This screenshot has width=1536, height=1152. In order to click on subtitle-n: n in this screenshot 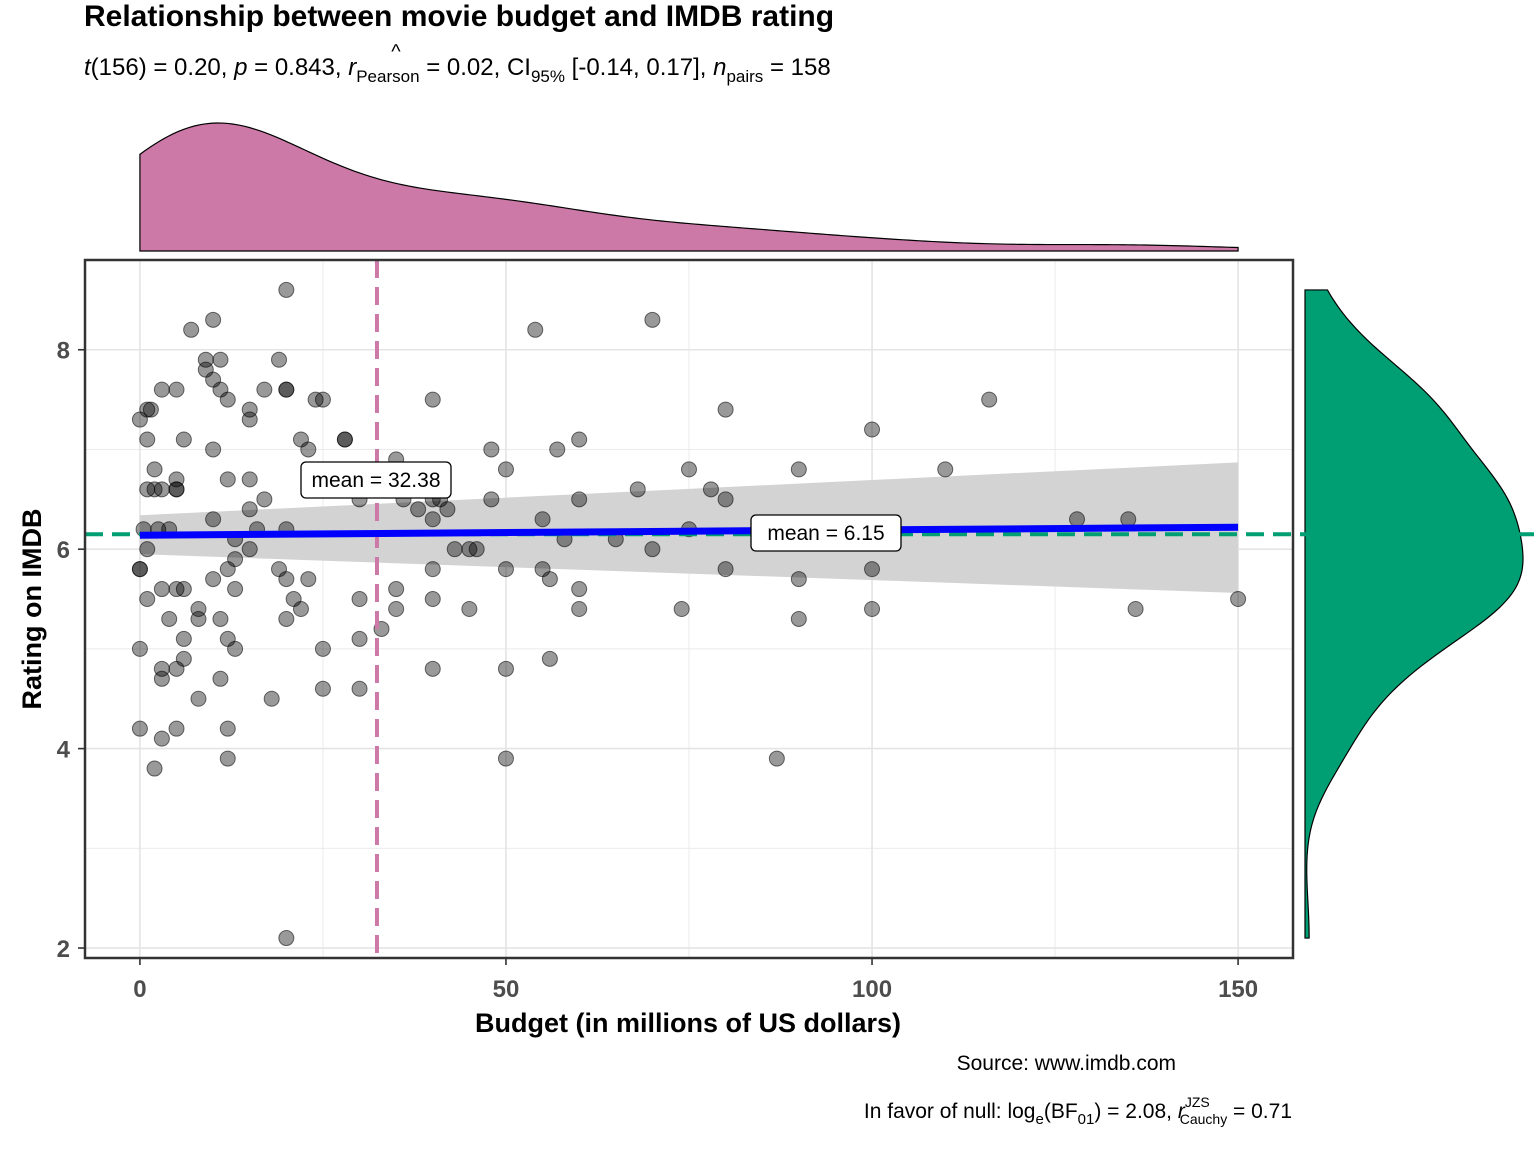, I will do `click(719, 67)`.